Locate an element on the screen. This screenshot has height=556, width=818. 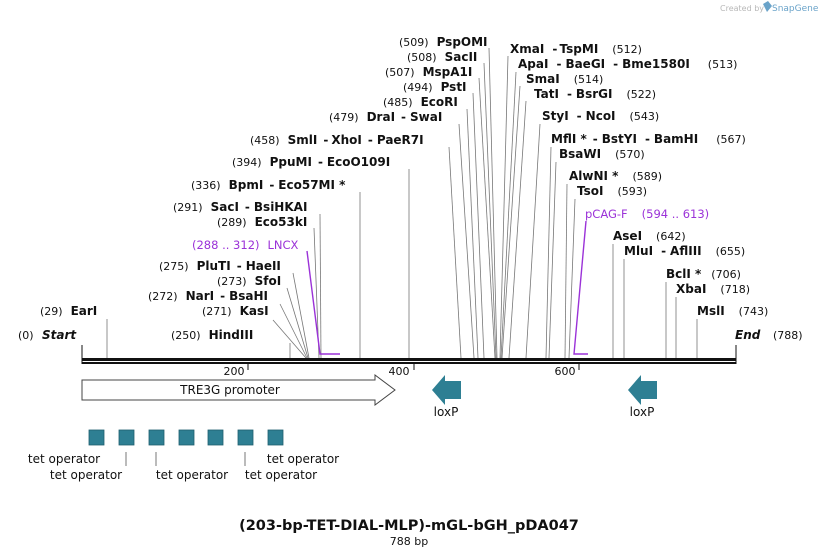
enzyme-label: (289) Eco53kI is located at coordinates (262, 222).